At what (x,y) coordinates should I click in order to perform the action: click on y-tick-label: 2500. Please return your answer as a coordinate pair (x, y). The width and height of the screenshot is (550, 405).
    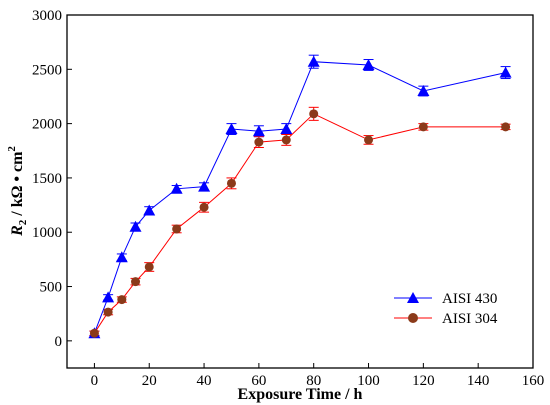
    Looking at the image, I should click on (47, 70).